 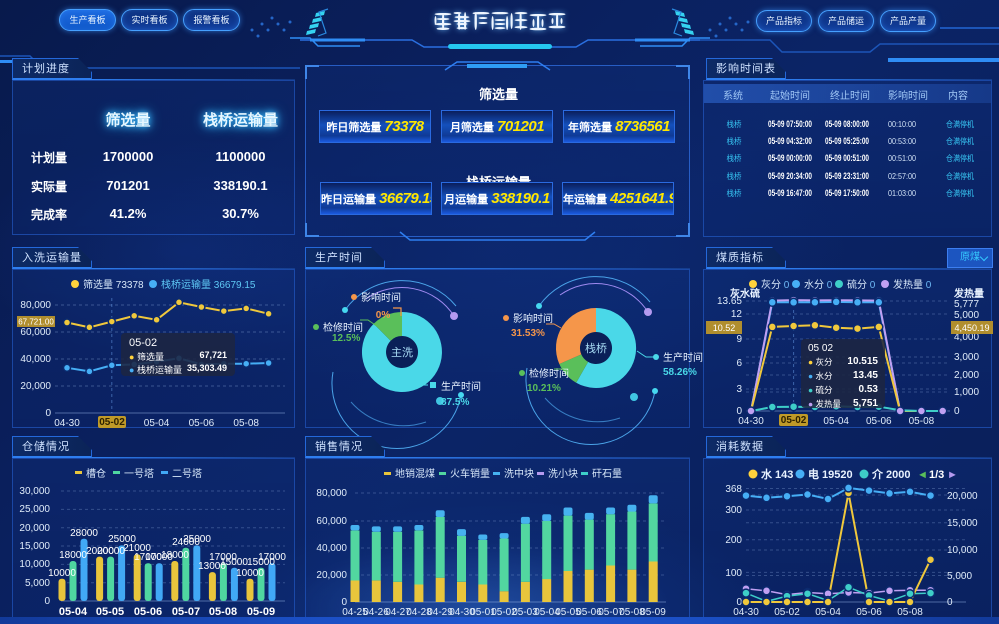 What do you see at coordinates (186, 542) in the screenshot?
I see `svg-text: 24000` at bounding box center [186, 542].